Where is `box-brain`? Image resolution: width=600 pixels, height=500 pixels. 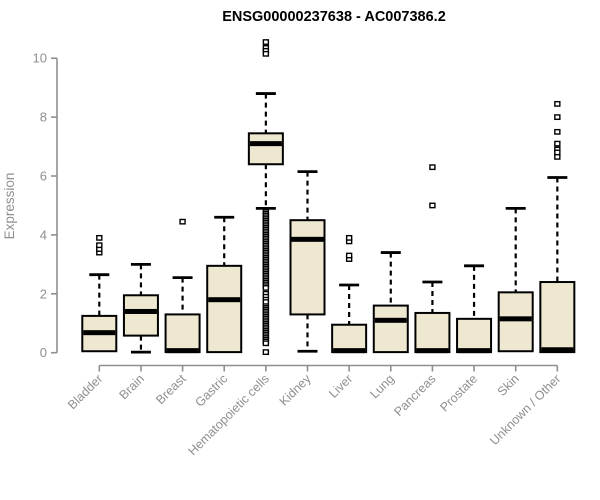 box-brain is located at coordinates (140, 308).